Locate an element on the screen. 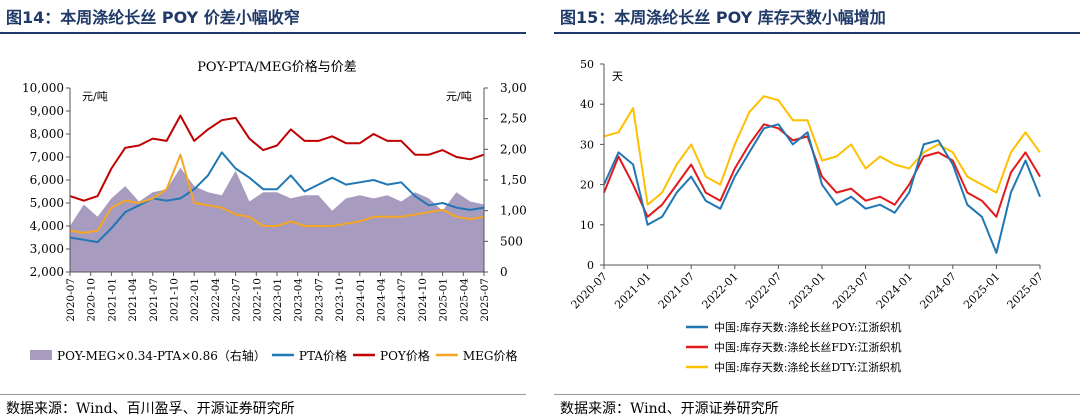  y-tick-label: 10,000 is located at coordinates (43, 88).